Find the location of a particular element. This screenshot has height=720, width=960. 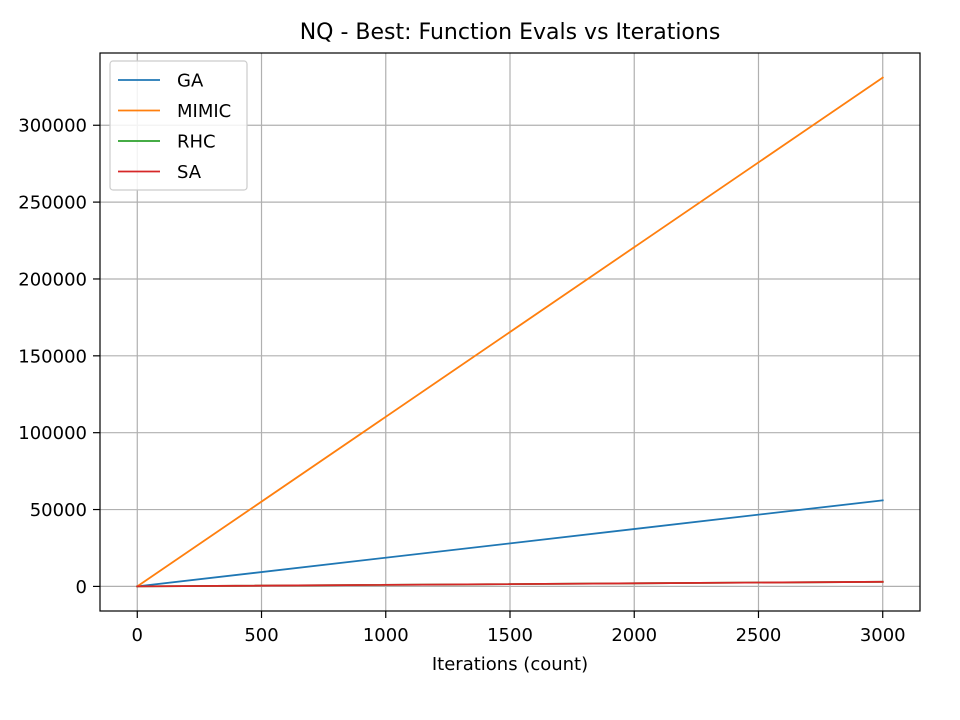

x-axis-ticks: 0 500 1000 1500 2000 2500 3000 is located at coordinates (519, 628).